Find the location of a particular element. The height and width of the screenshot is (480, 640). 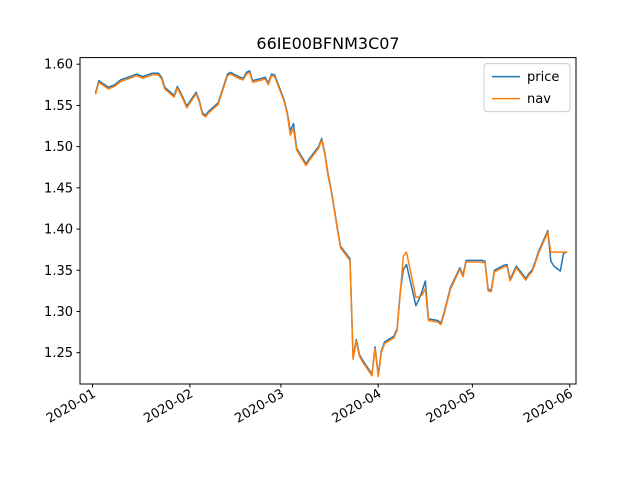

y-tick-label: 1.40 is located at coordinates (58, 230).